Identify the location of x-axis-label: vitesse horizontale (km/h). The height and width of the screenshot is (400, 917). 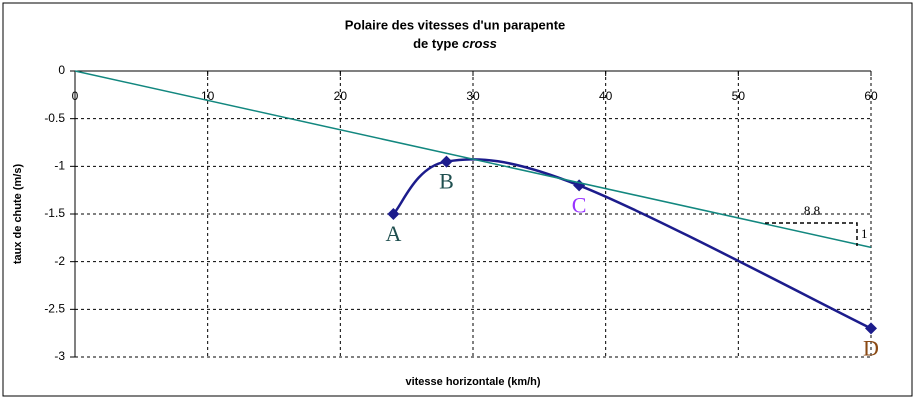
(472, 382).